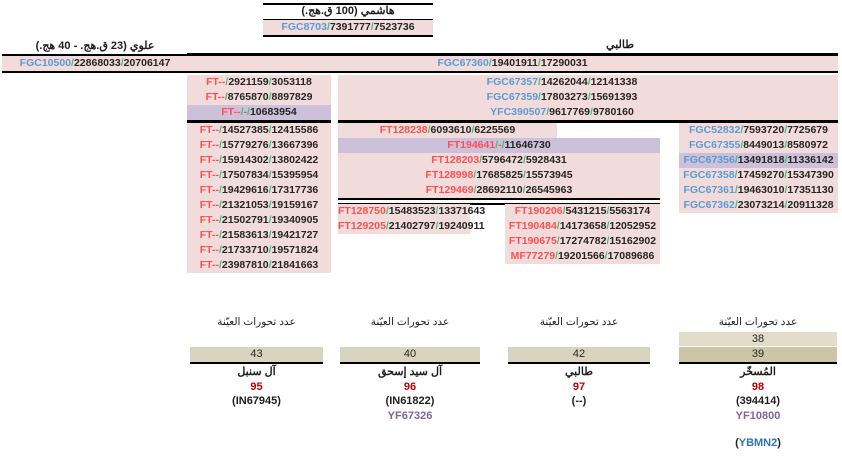 The image size is (842, 460). I want to click on position-value: 12141338, so click(614, 82).